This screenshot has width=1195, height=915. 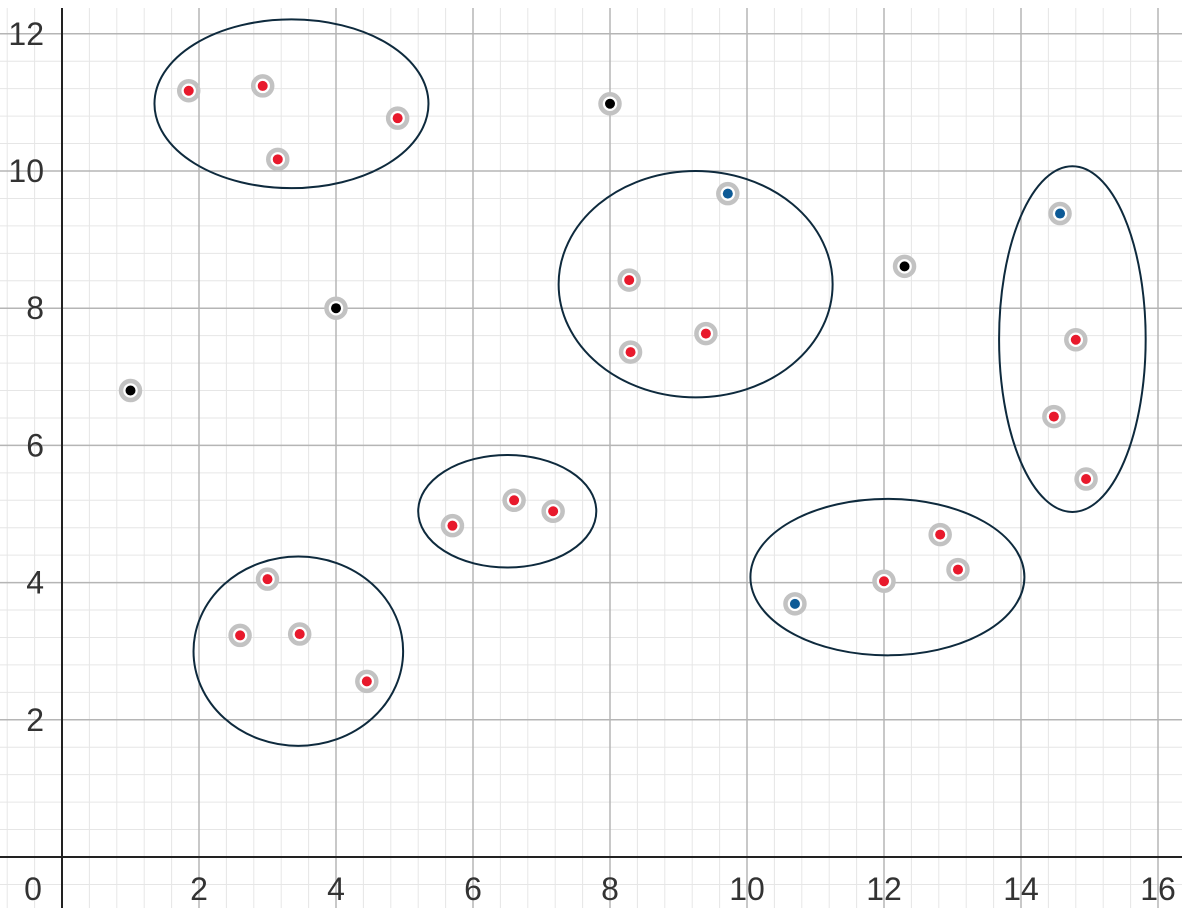 I want to click on x-tick-label: 4, so click(x=336, y=889).